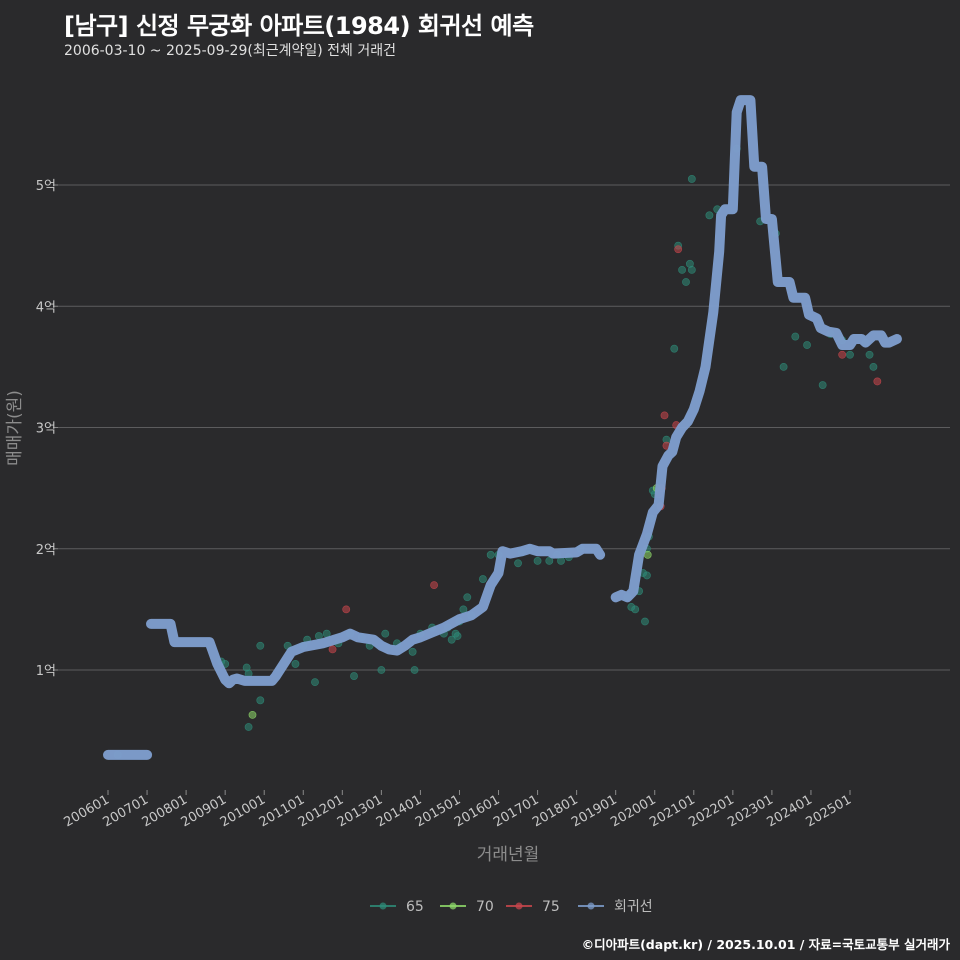 The image size is (960, 960). Describe the element at coordinates (376, 616) in the screenshot. I see `regression-segment` at that location.